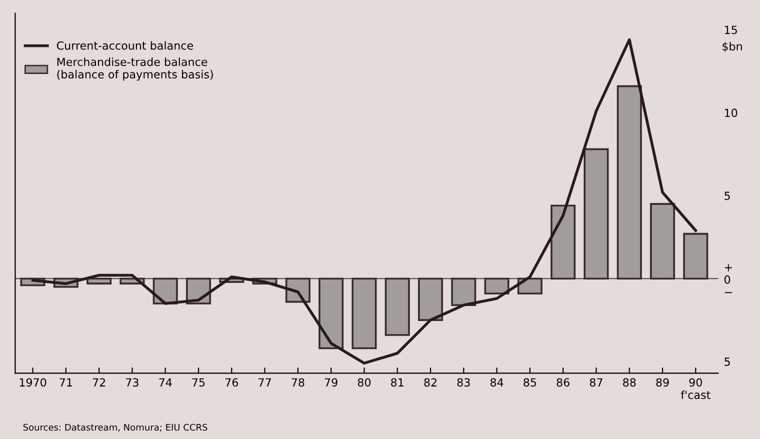 This screenshot has width=760, height=439. I want to click on x-tick-label: 88, so click(629, 382).